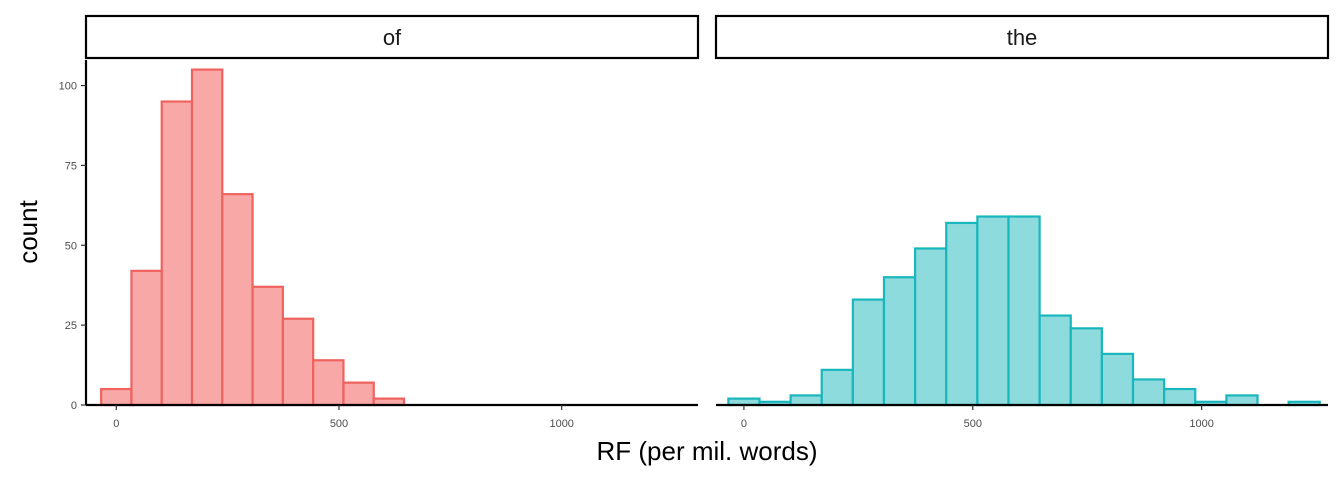  What do you see at coordinates (71, 246) in the screenshot?
I see `y-tick-label: 50` at bounding box center [71, 246].